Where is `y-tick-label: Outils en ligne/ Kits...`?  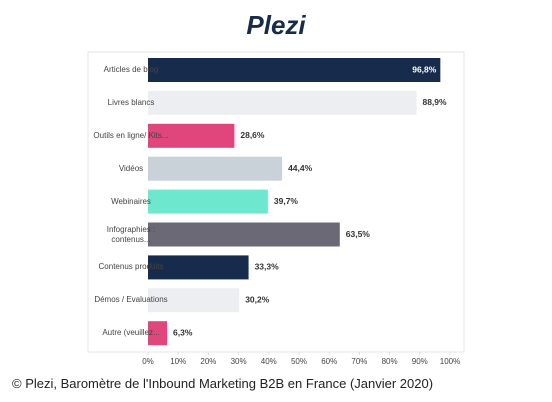 y-tick-label: Outils en ligne/ Kits... is located at coordinates (131, 135).